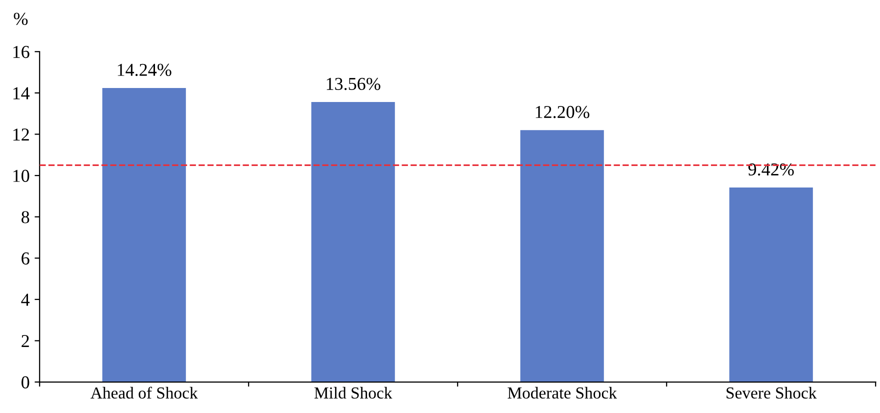  I want to click on data-label: 12.20%, so click(563, 112).